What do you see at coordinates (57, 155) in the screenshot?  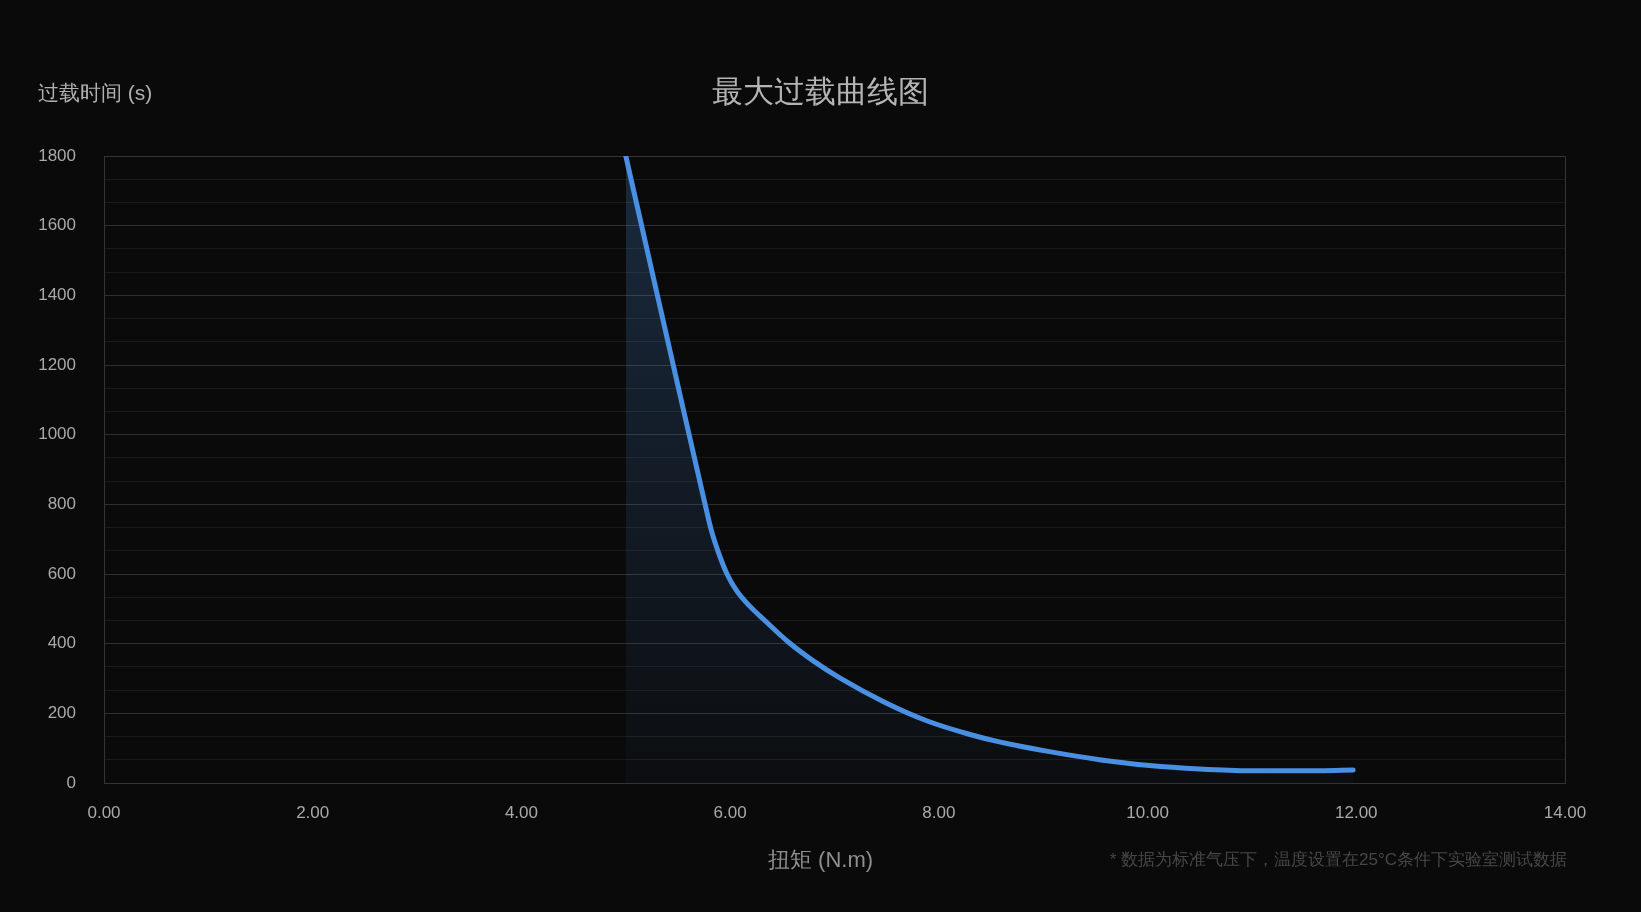 I see `y-tick-label: 1800` at bounding box center [57, 155].